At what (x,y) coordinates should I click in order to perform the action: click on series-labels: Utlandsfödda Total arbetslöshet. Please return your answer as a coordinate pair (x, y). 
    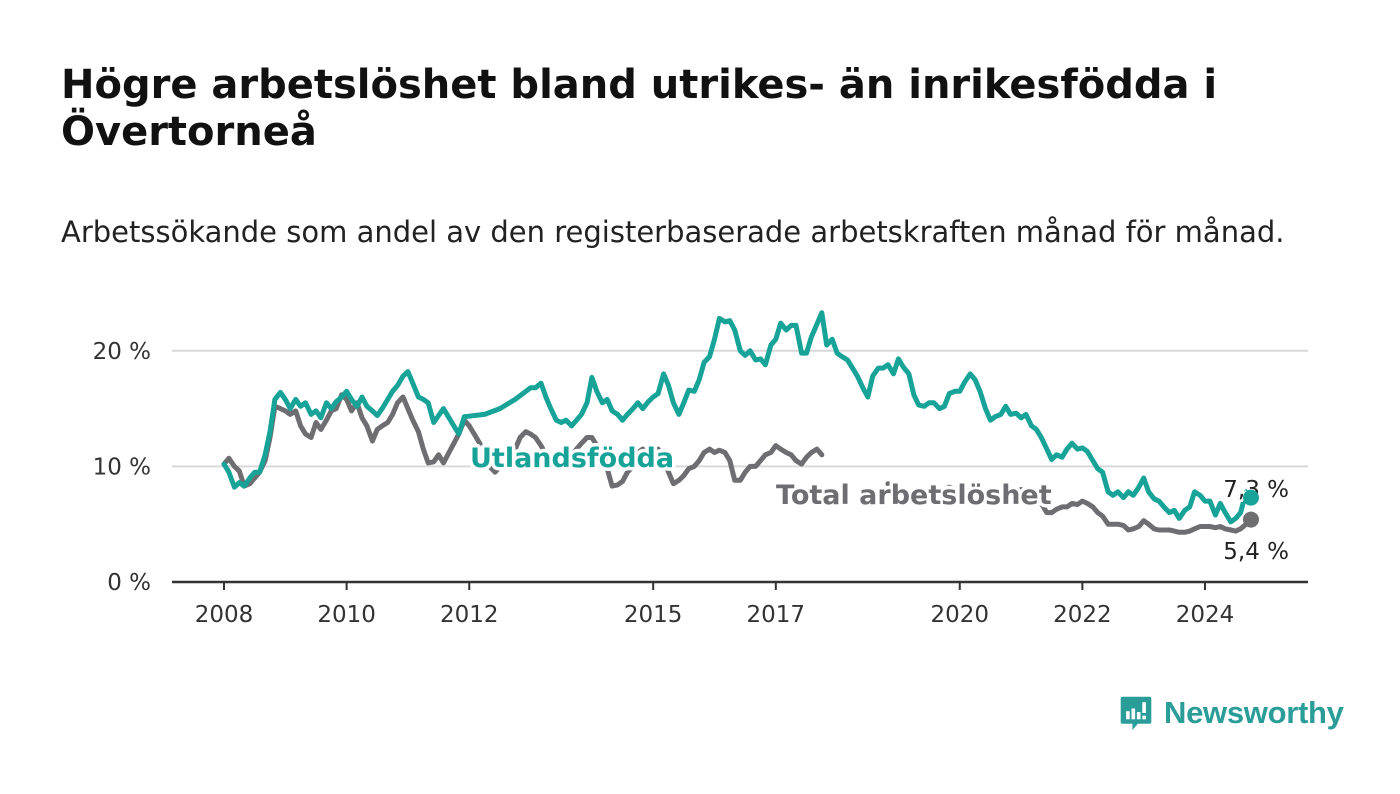
    Looking at the image, I should click on (761, 477).